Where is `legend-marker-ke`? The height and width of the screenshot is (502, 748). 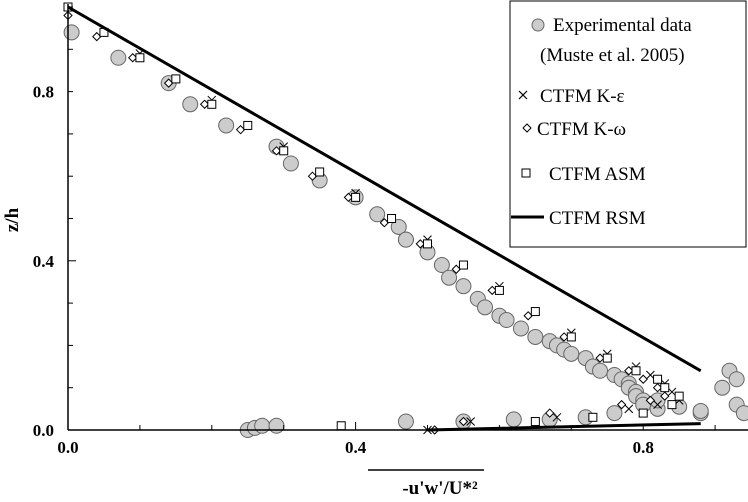 legend-marker-ke is located at coordinates (523, 95).